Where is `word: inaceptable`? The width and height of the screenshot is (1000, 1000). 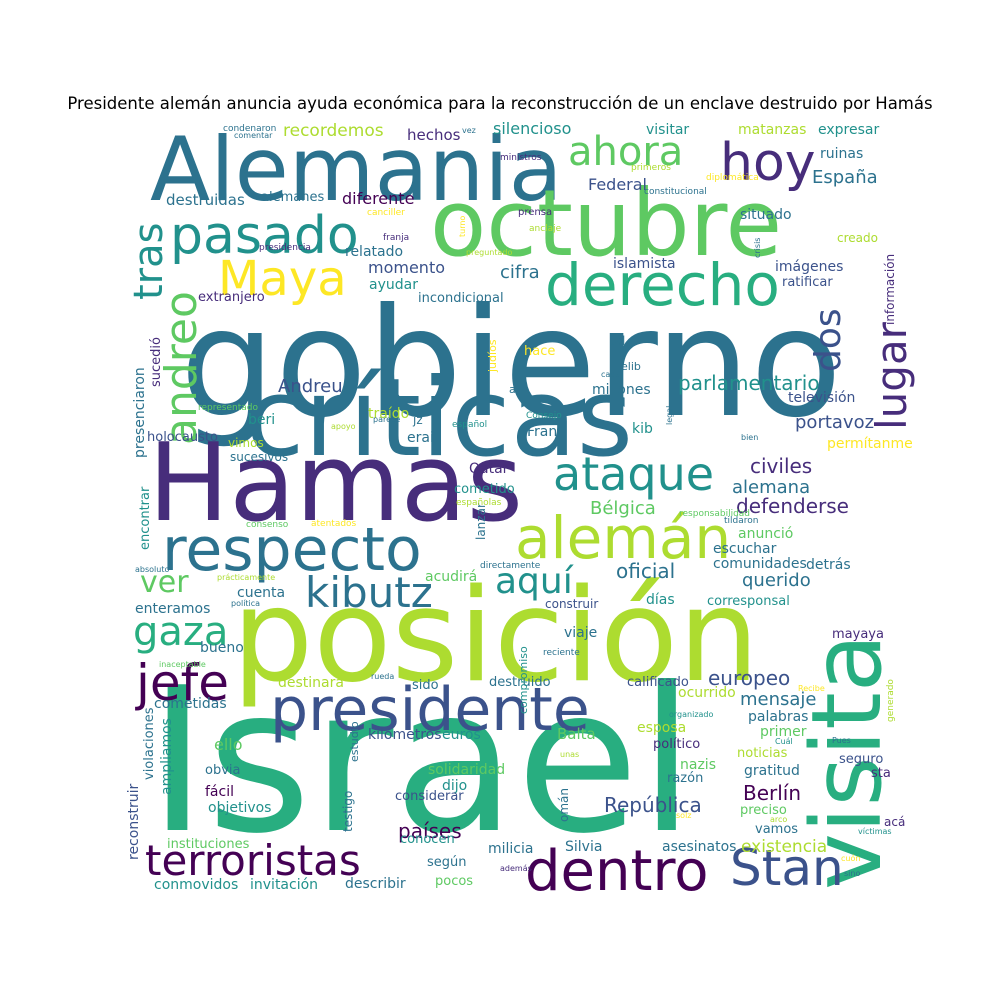 word: inaceptable is located at coordinates (182, 664).